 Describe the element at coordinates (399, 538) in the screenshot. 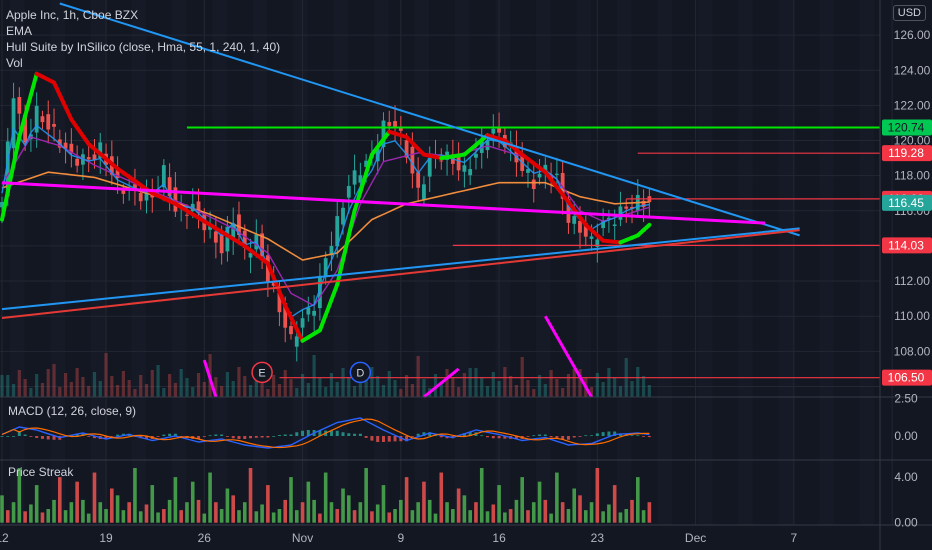

I see `time-axis: 12 19 26 Nov 9 16 23 Dec 7` at that location.